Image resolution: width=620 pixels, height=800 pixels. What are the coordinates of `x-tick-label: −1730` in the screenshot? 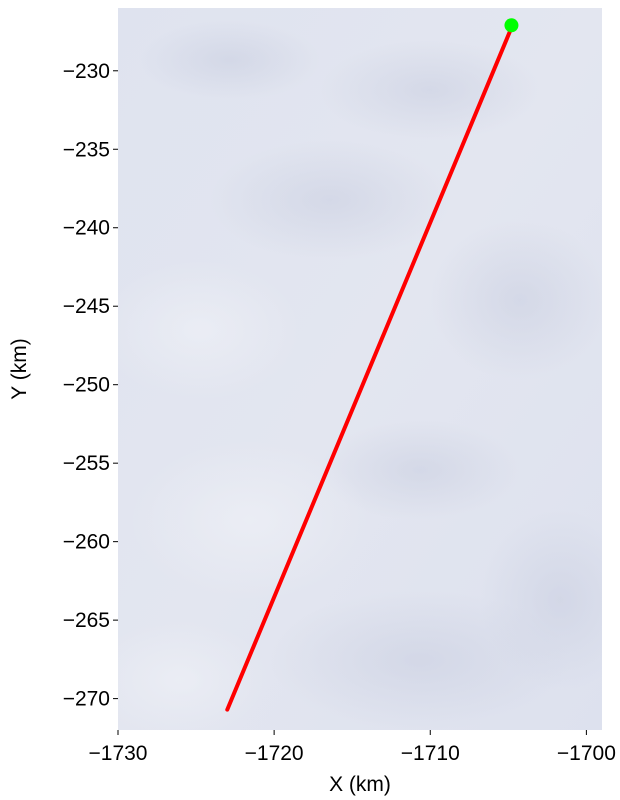 It's located at (118, 753).